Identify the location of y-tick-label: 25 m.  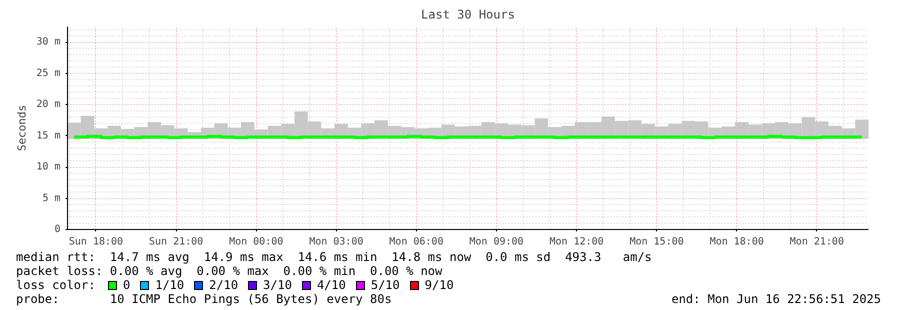
(48, 73).